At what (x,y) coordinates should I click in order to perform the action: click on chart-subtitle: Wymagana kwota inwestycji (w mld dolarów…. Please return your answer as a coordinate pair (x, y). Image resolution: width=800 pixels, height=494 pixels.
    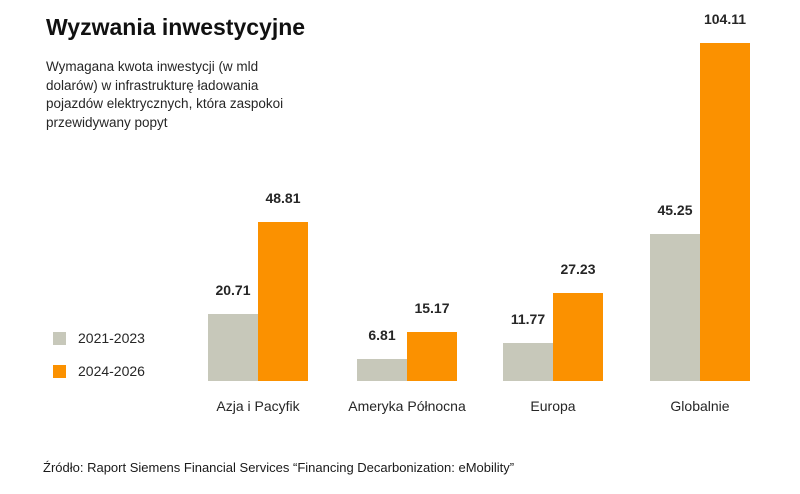
    Looking at the image, I should click on (164, 95).